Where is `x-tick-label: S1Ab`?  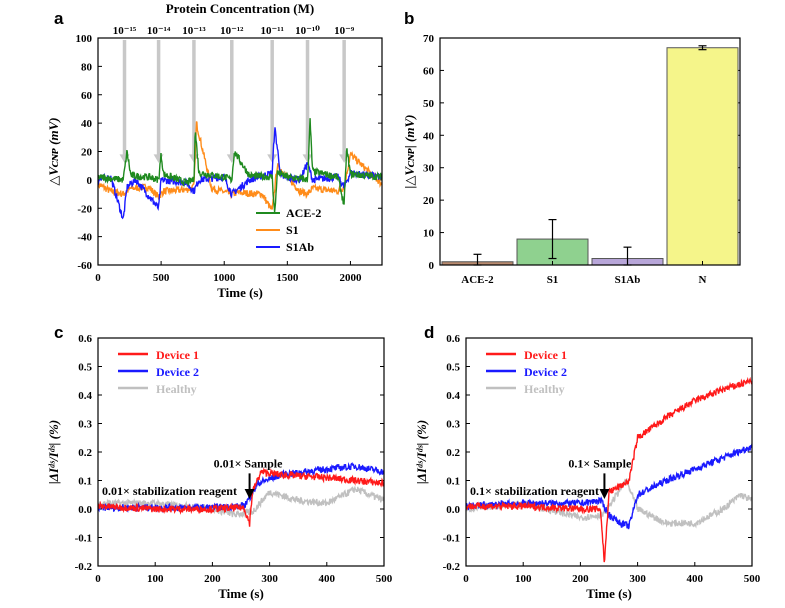
x-tick-label: S1Ab is located at coordinates (628, 280).